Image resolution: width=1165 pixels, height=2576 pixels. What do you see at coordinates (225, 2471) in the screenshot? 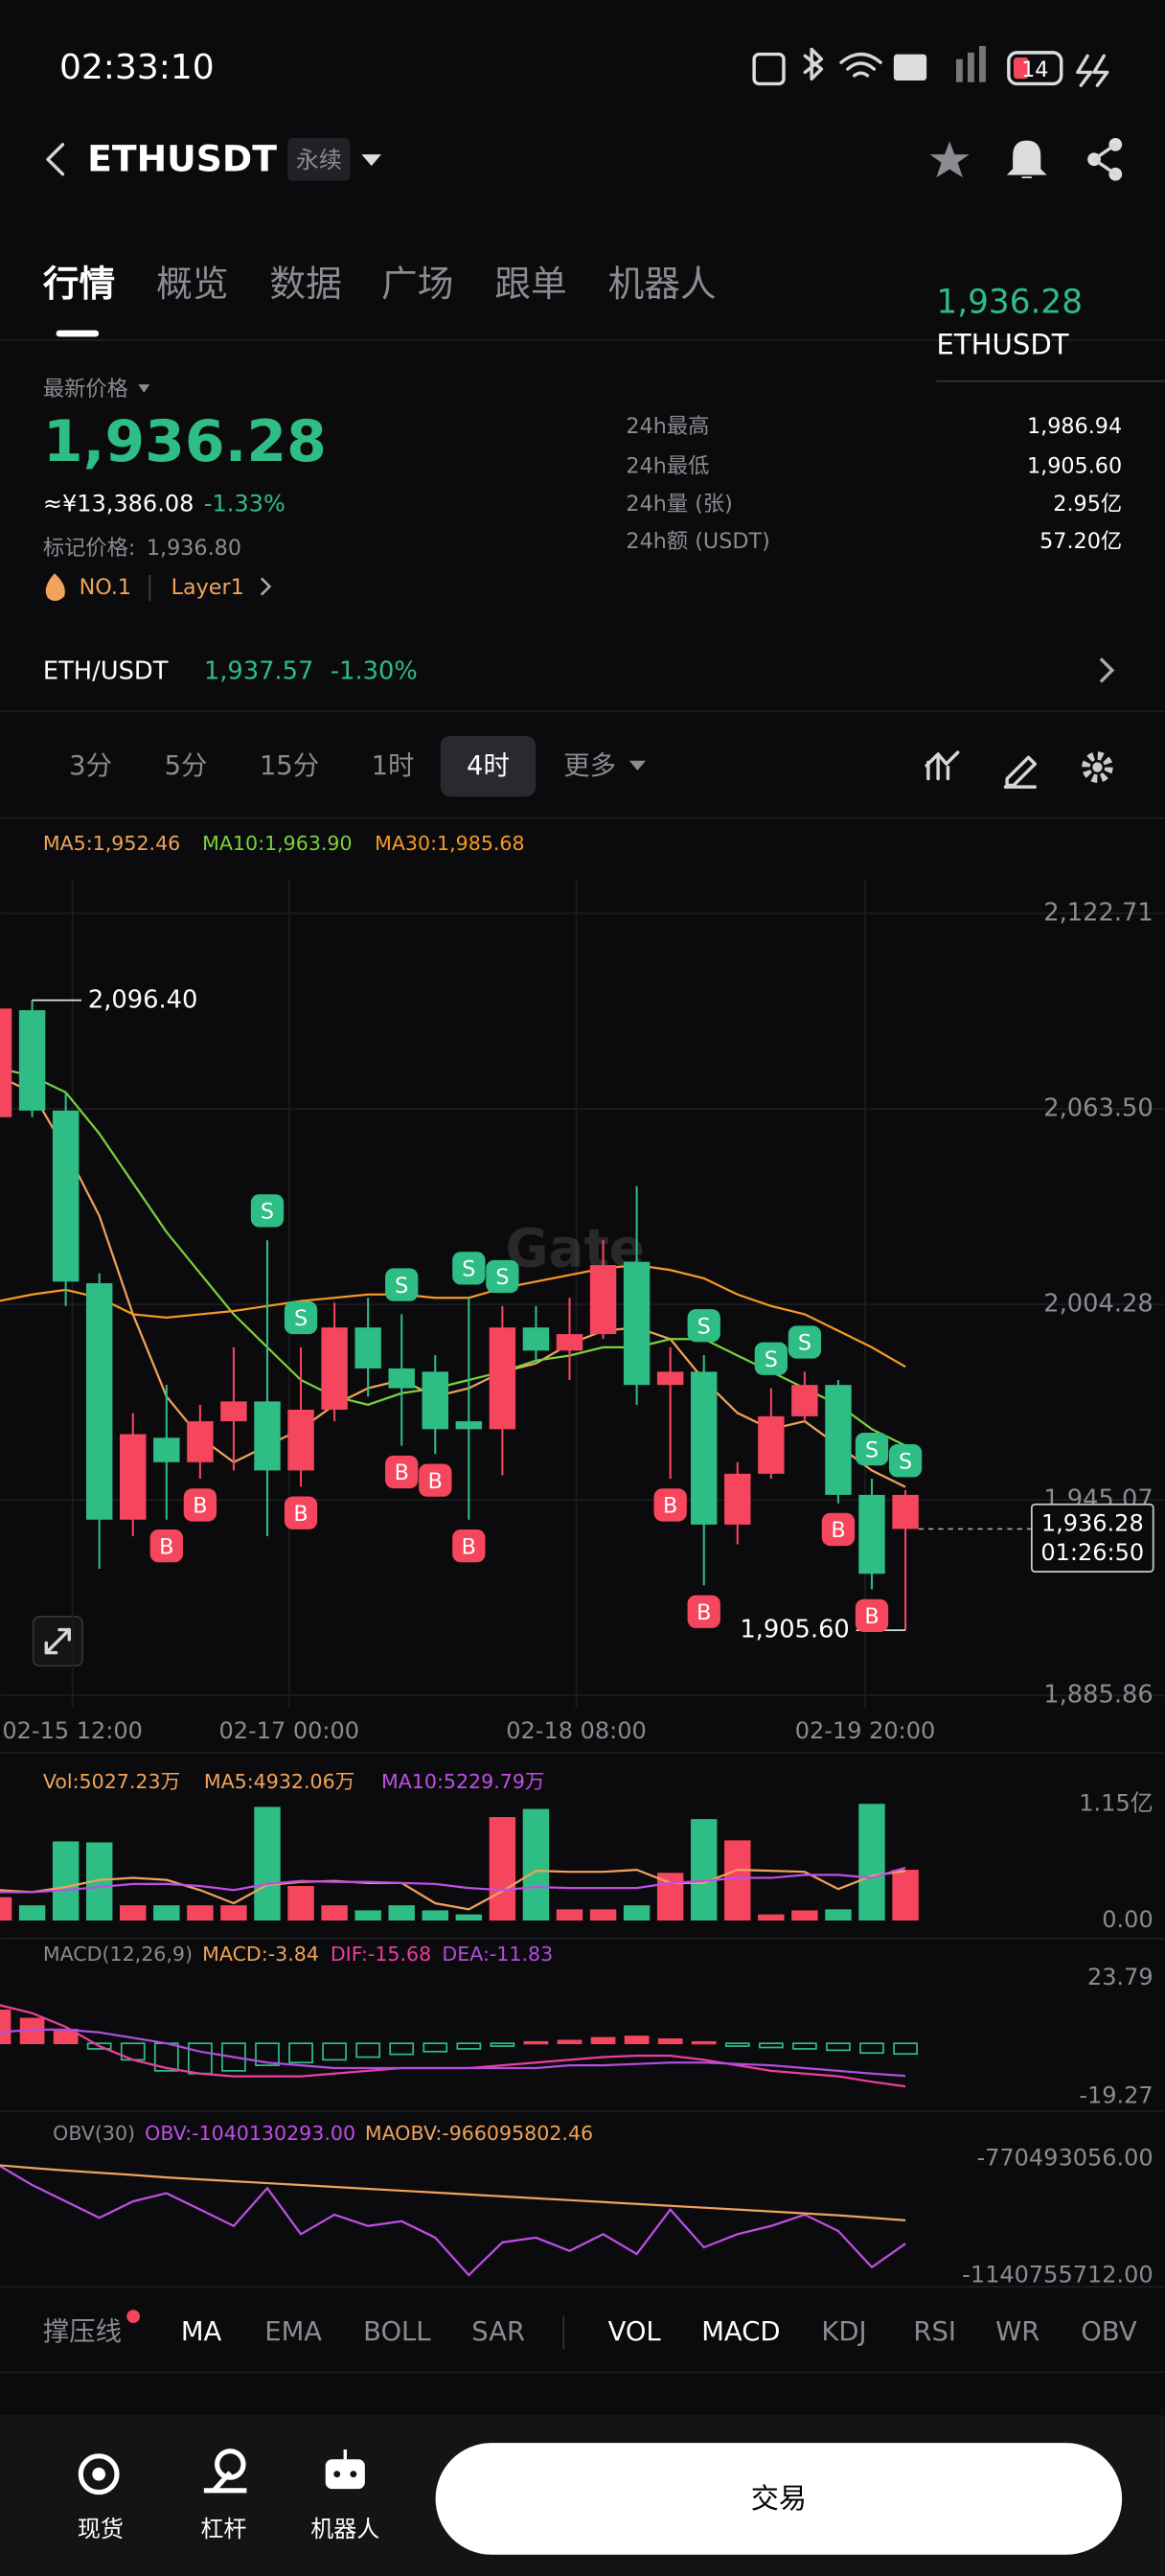
I see `margin-icon` at bounding box center [225, 2471].